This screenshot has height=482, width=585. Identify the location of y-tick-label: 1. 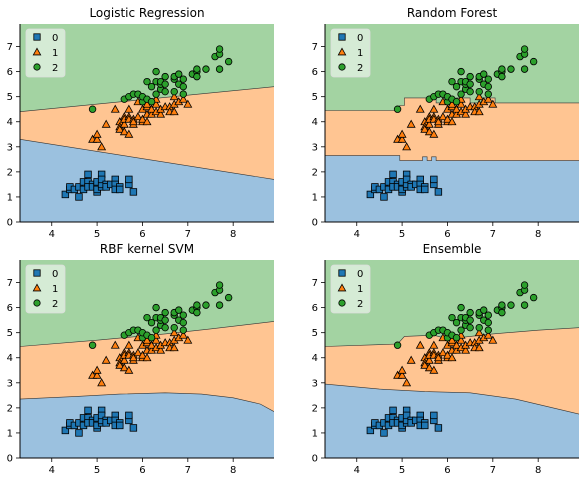
(10, 433).